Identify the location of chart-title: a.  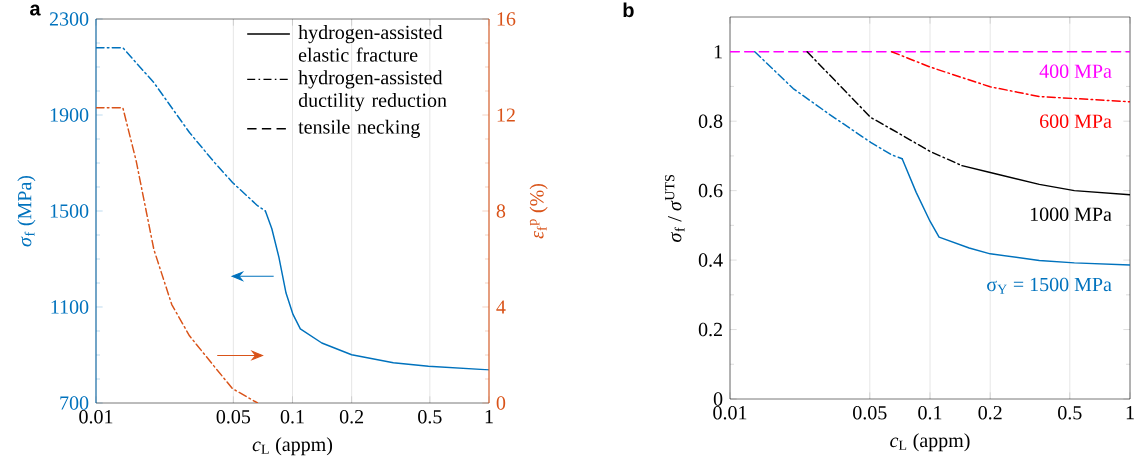
(35, 10).